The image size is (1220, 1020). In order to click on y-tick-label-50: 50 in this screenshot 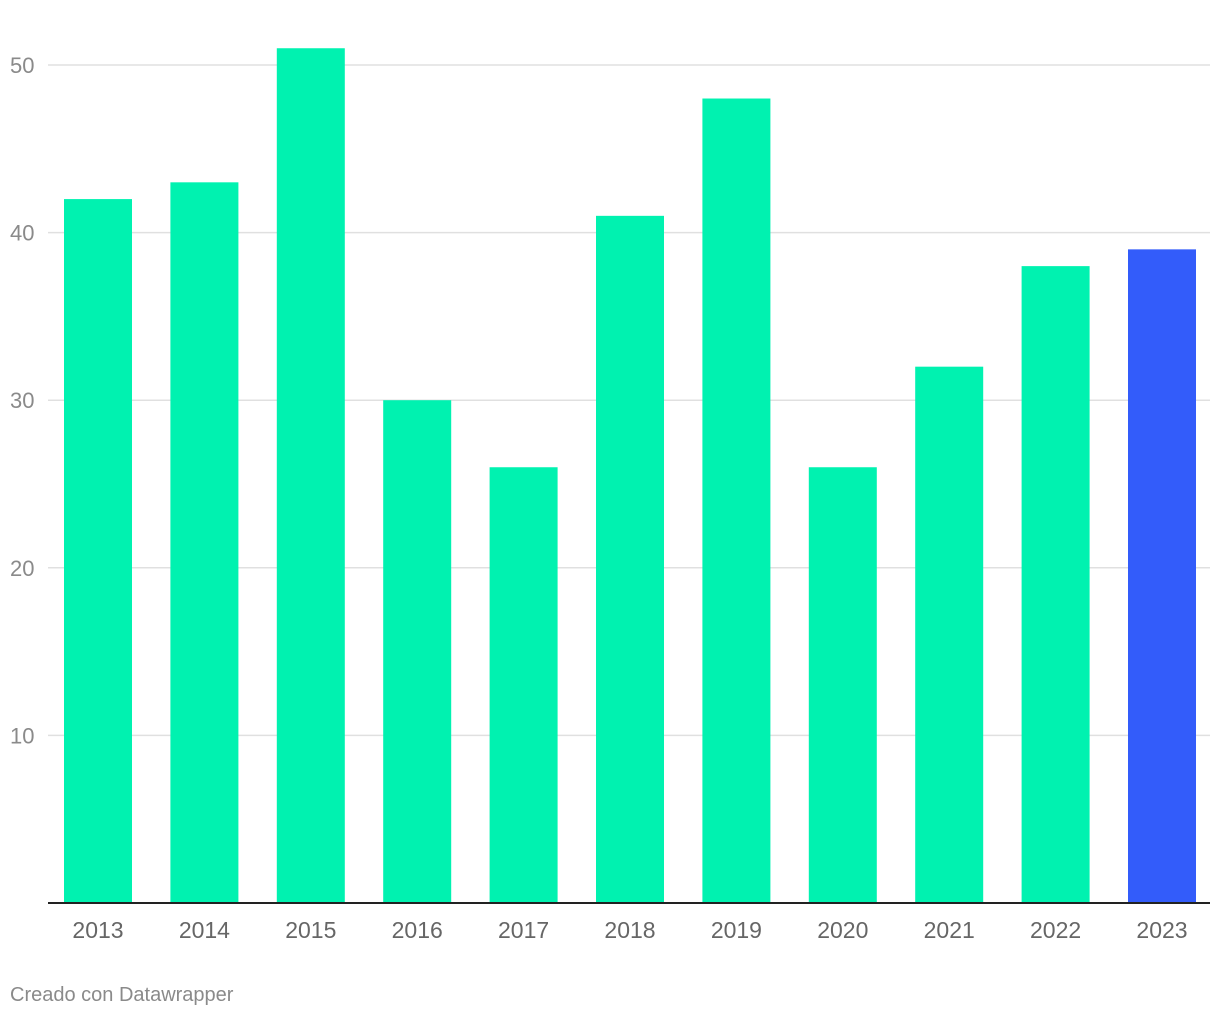, I will do `click(22, 65)`.